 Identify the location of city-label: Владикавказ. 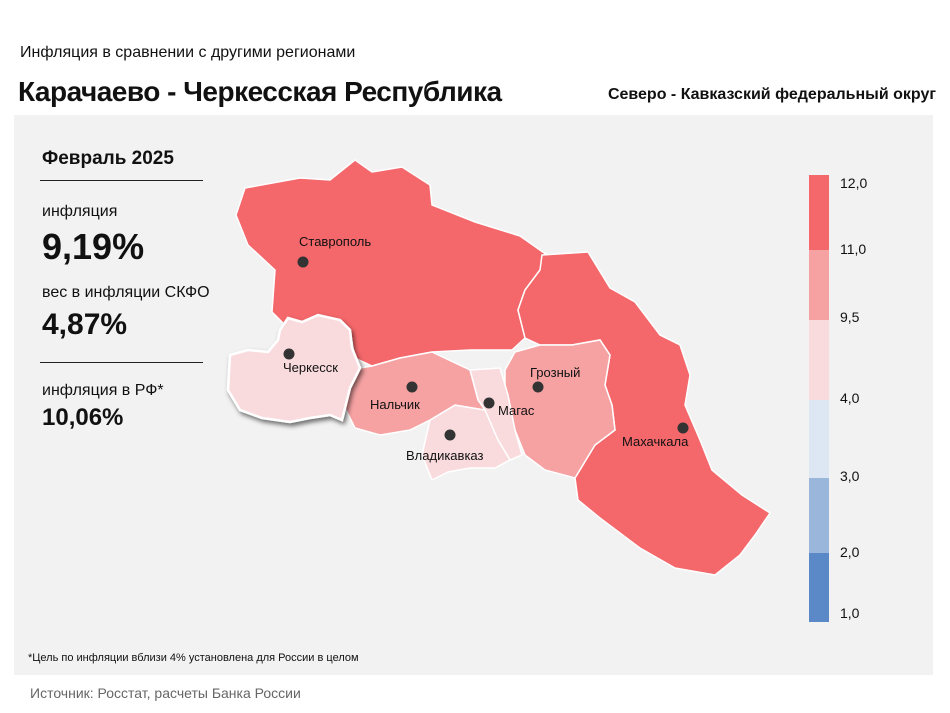
(445, 455).